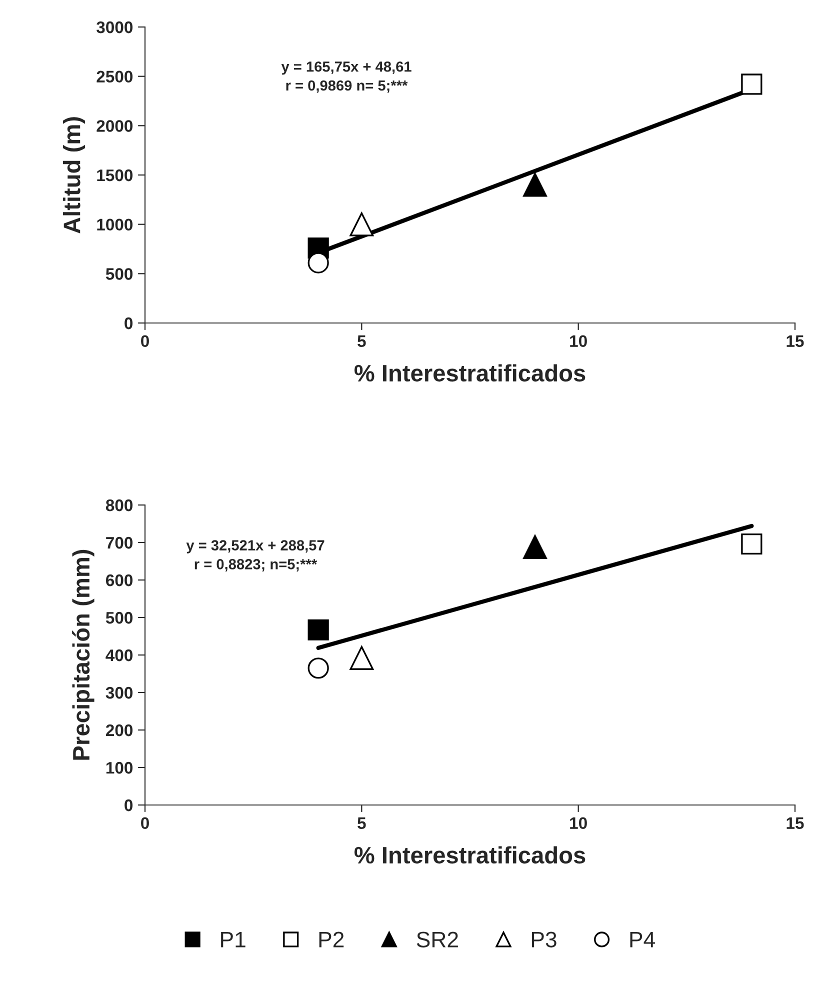 The image size is (826, 985). I want to click on legend-label: P3, so click(544, 940).